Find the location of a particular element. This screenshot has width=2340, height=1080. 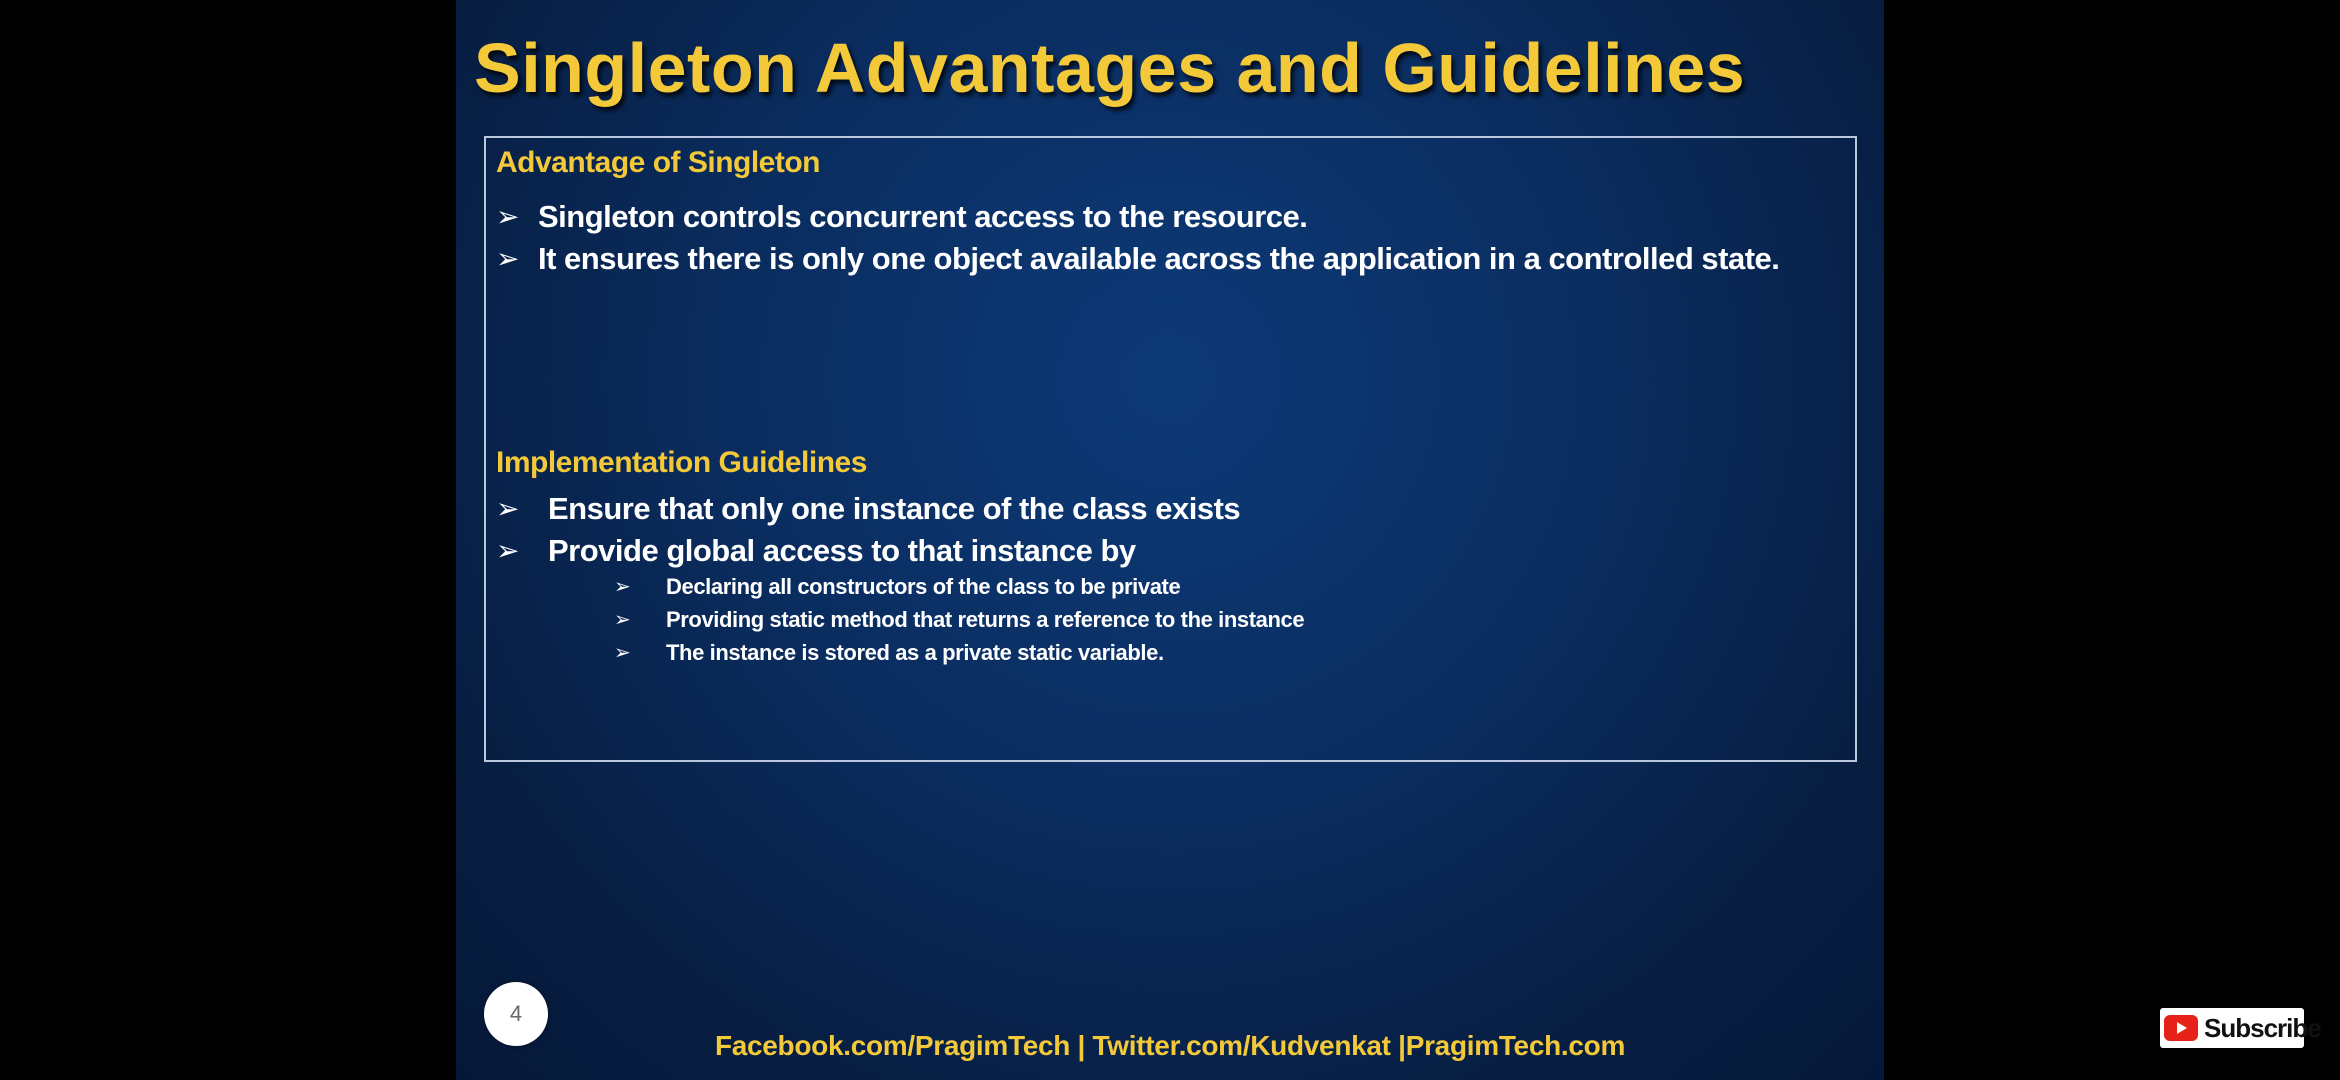

youtube-icon is located at coordinates (2181, 1028).